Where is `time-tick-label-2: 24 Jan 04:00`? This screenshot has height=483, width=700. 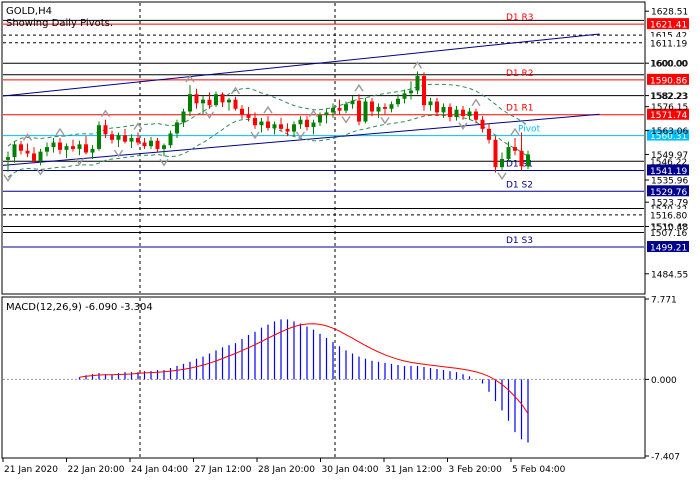 time-tick-label-2: 24 Jan 04:00 is located at coordinates (159, 470).